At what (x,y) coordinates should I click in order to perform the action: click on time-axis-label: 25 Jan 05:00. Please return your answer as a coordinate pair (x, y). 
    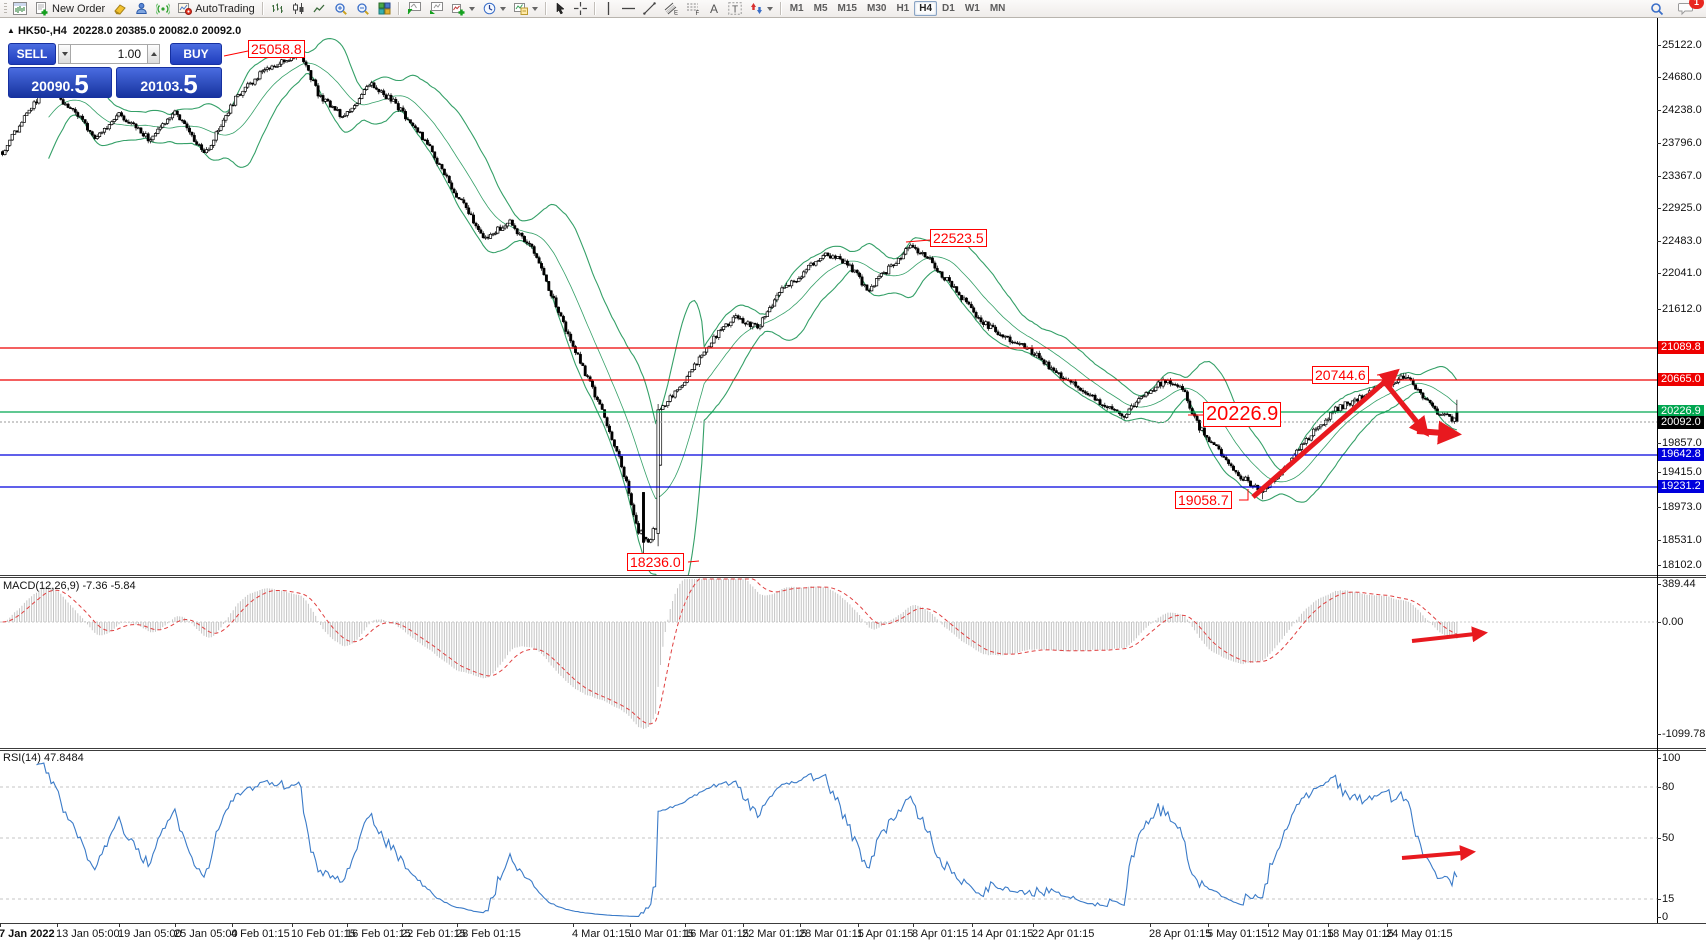
    Looking at the image, I should click on (206, 934).